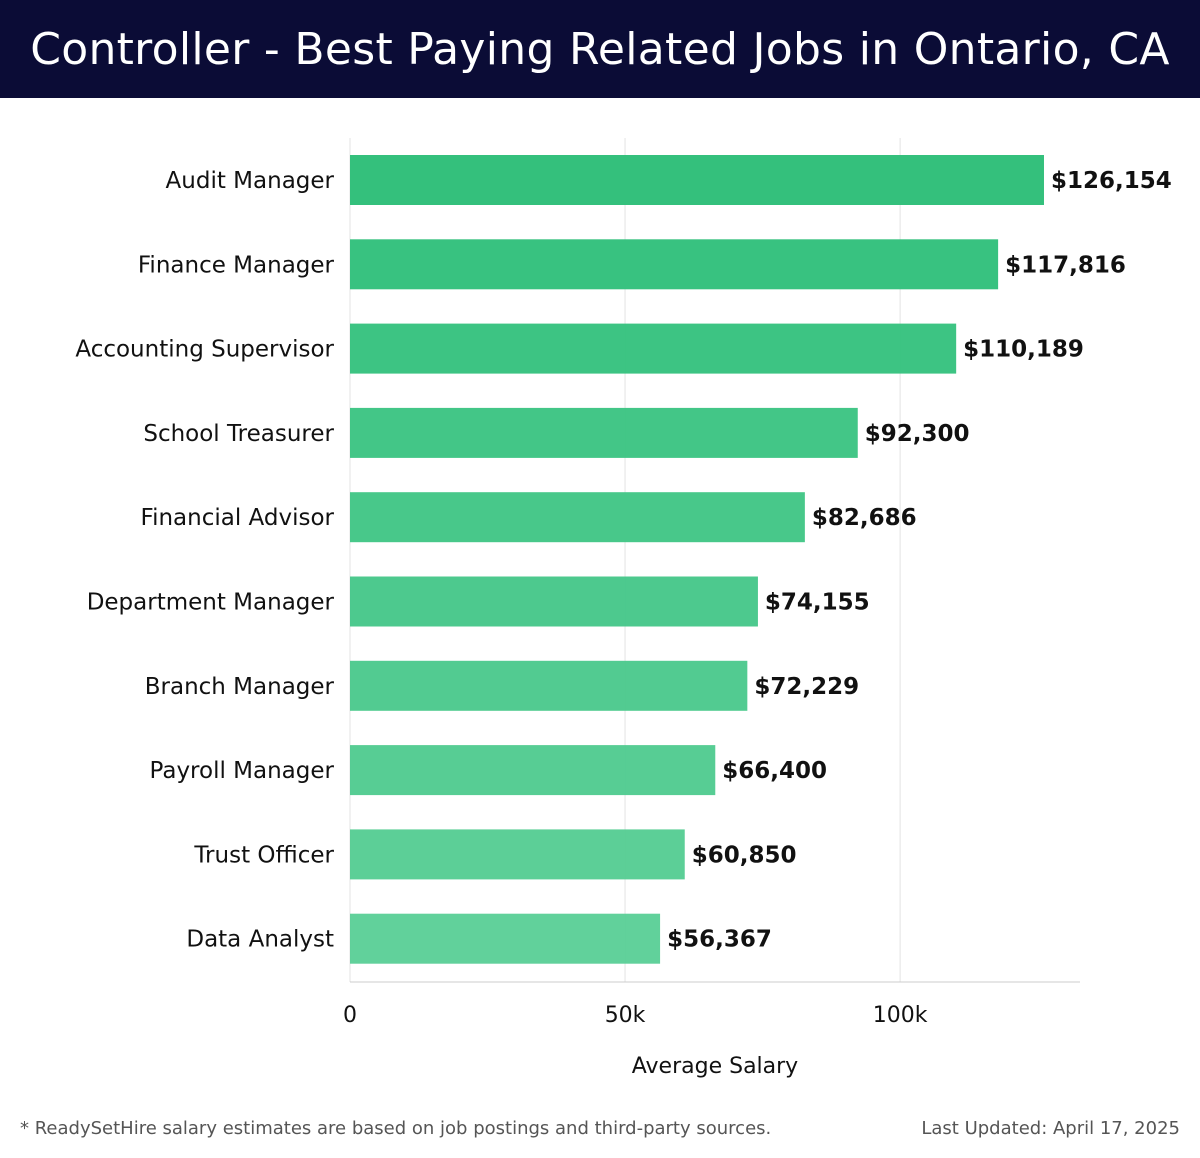  I want to click on category-label-9: Data Analyst, so click(260, 940).